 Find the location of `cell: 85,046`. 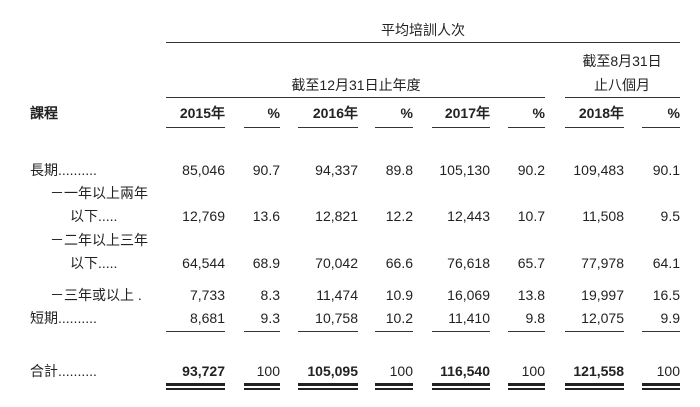

cell: 85,046 is located at coordinates (203, 170).